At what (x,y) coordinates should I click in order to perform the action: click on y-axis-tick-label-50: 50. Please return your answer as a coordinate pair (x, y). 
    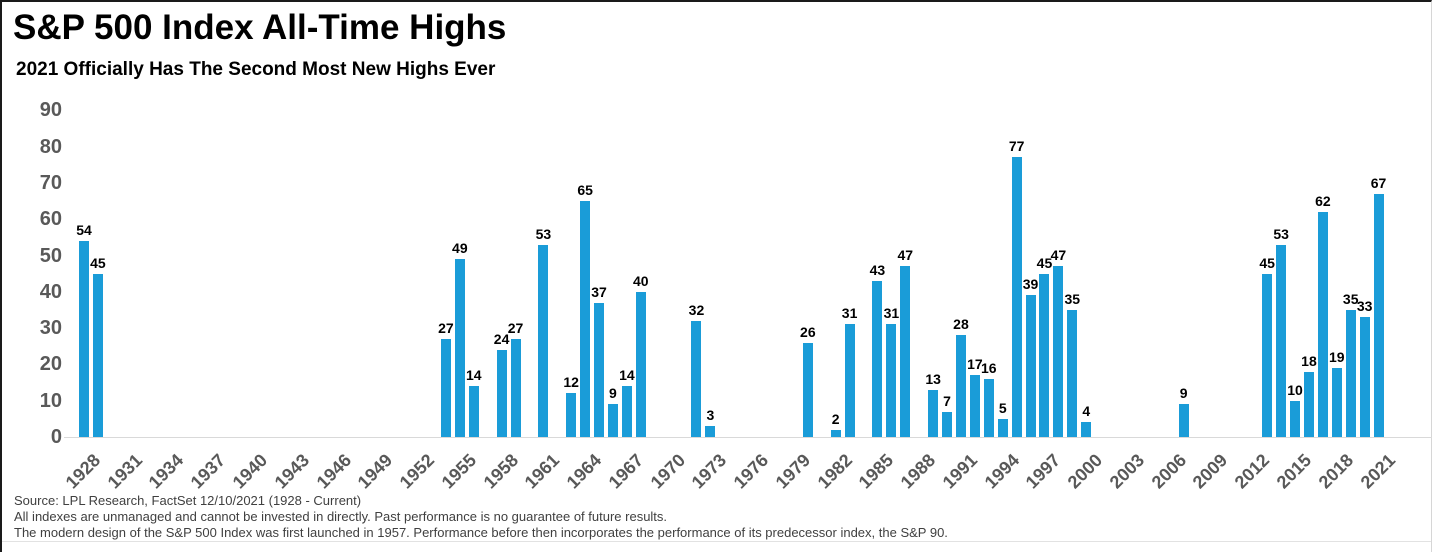
    Looking at the image, I should click on (50, 255).